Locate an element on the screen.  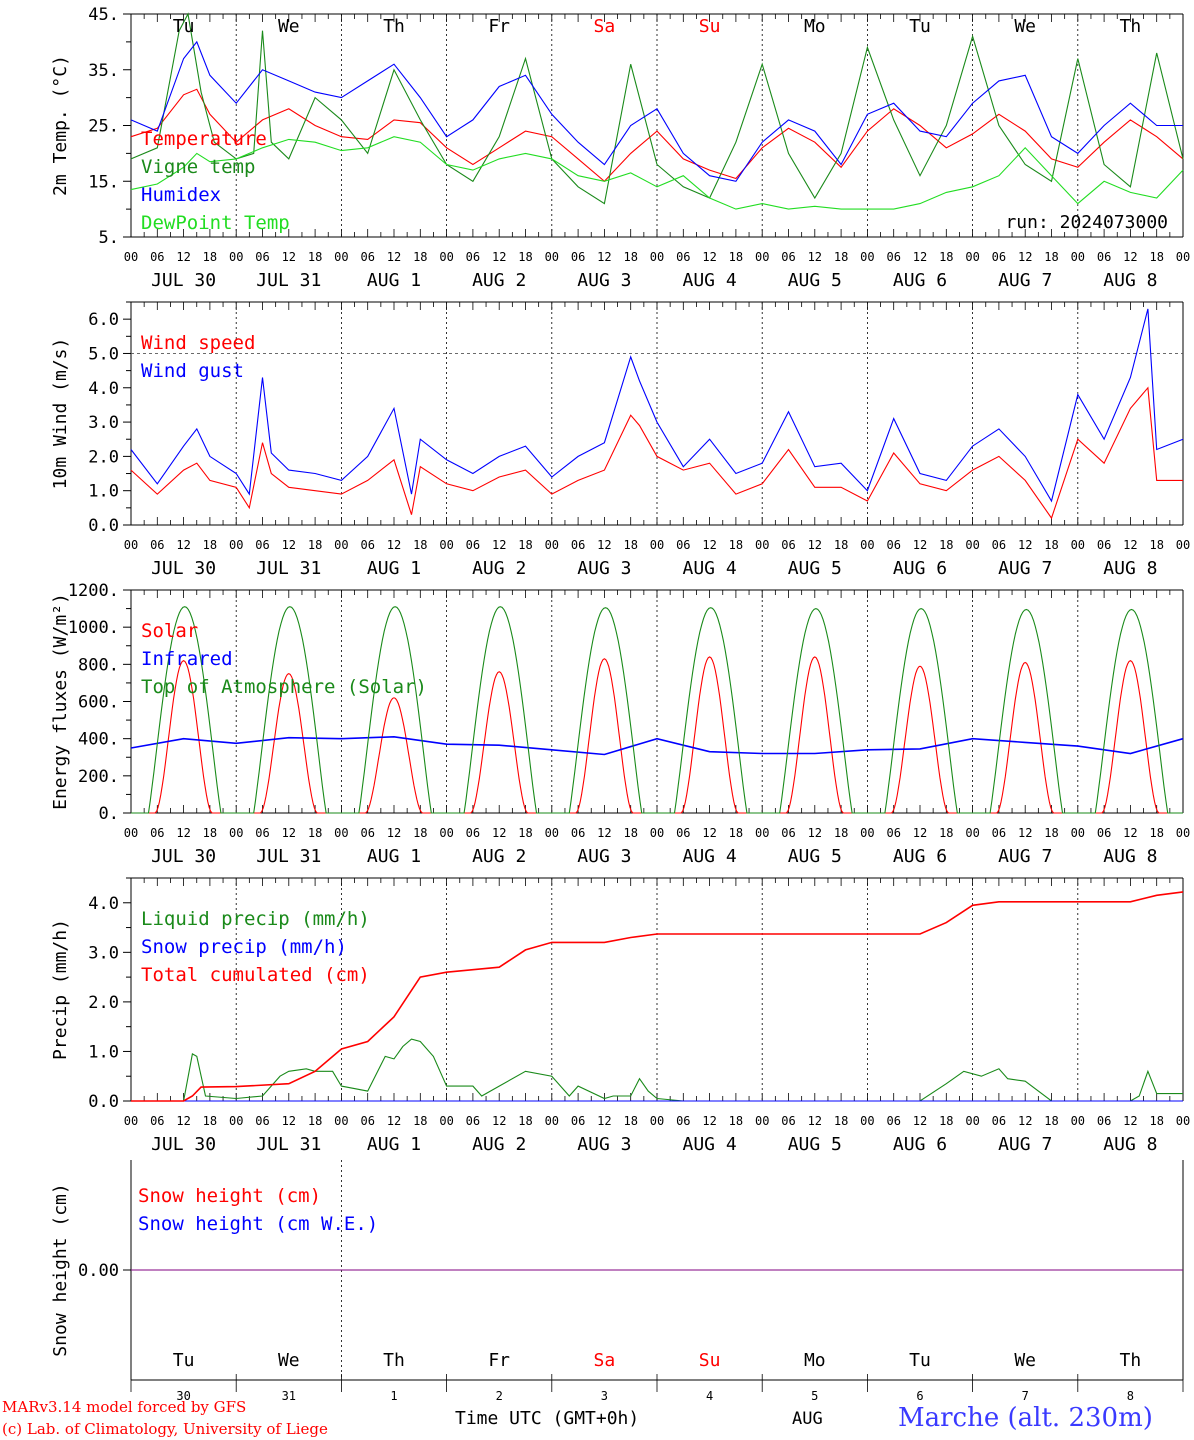
day-label: Mo is located at coordinates (815, 26).